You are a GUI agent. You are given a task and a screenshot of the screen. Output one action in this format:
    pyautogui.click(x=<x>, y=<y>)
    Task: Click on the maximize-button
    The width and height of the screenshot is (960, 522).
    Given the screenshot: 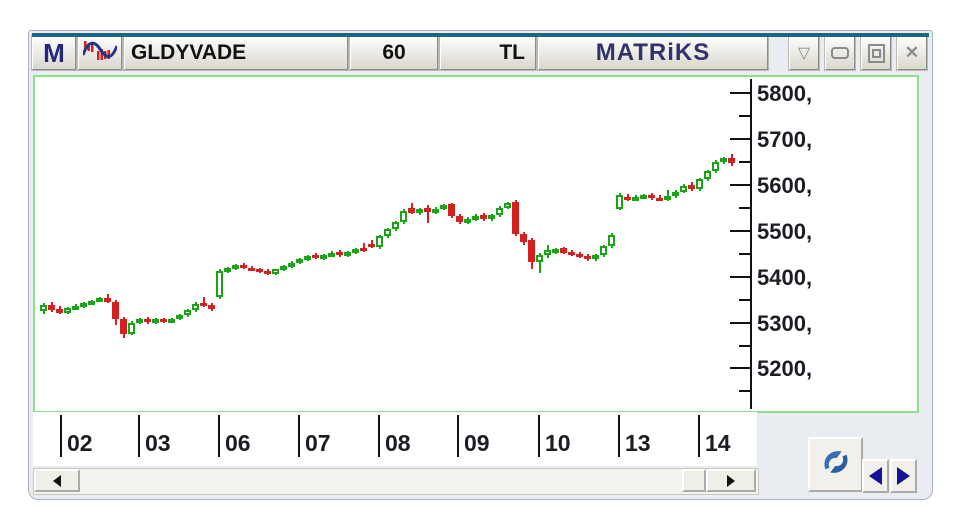 What is the action you would take?
    pyautogui.click(x=876, y=53)
    